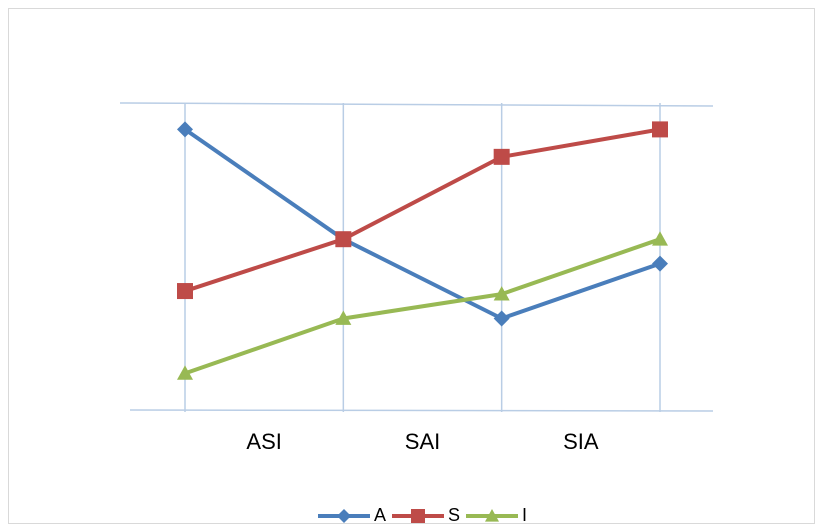 The image size is (823, 532). Describe the element at coordinates (421, 410) in the screenshot. I see `plot-bottom-line` at that location.